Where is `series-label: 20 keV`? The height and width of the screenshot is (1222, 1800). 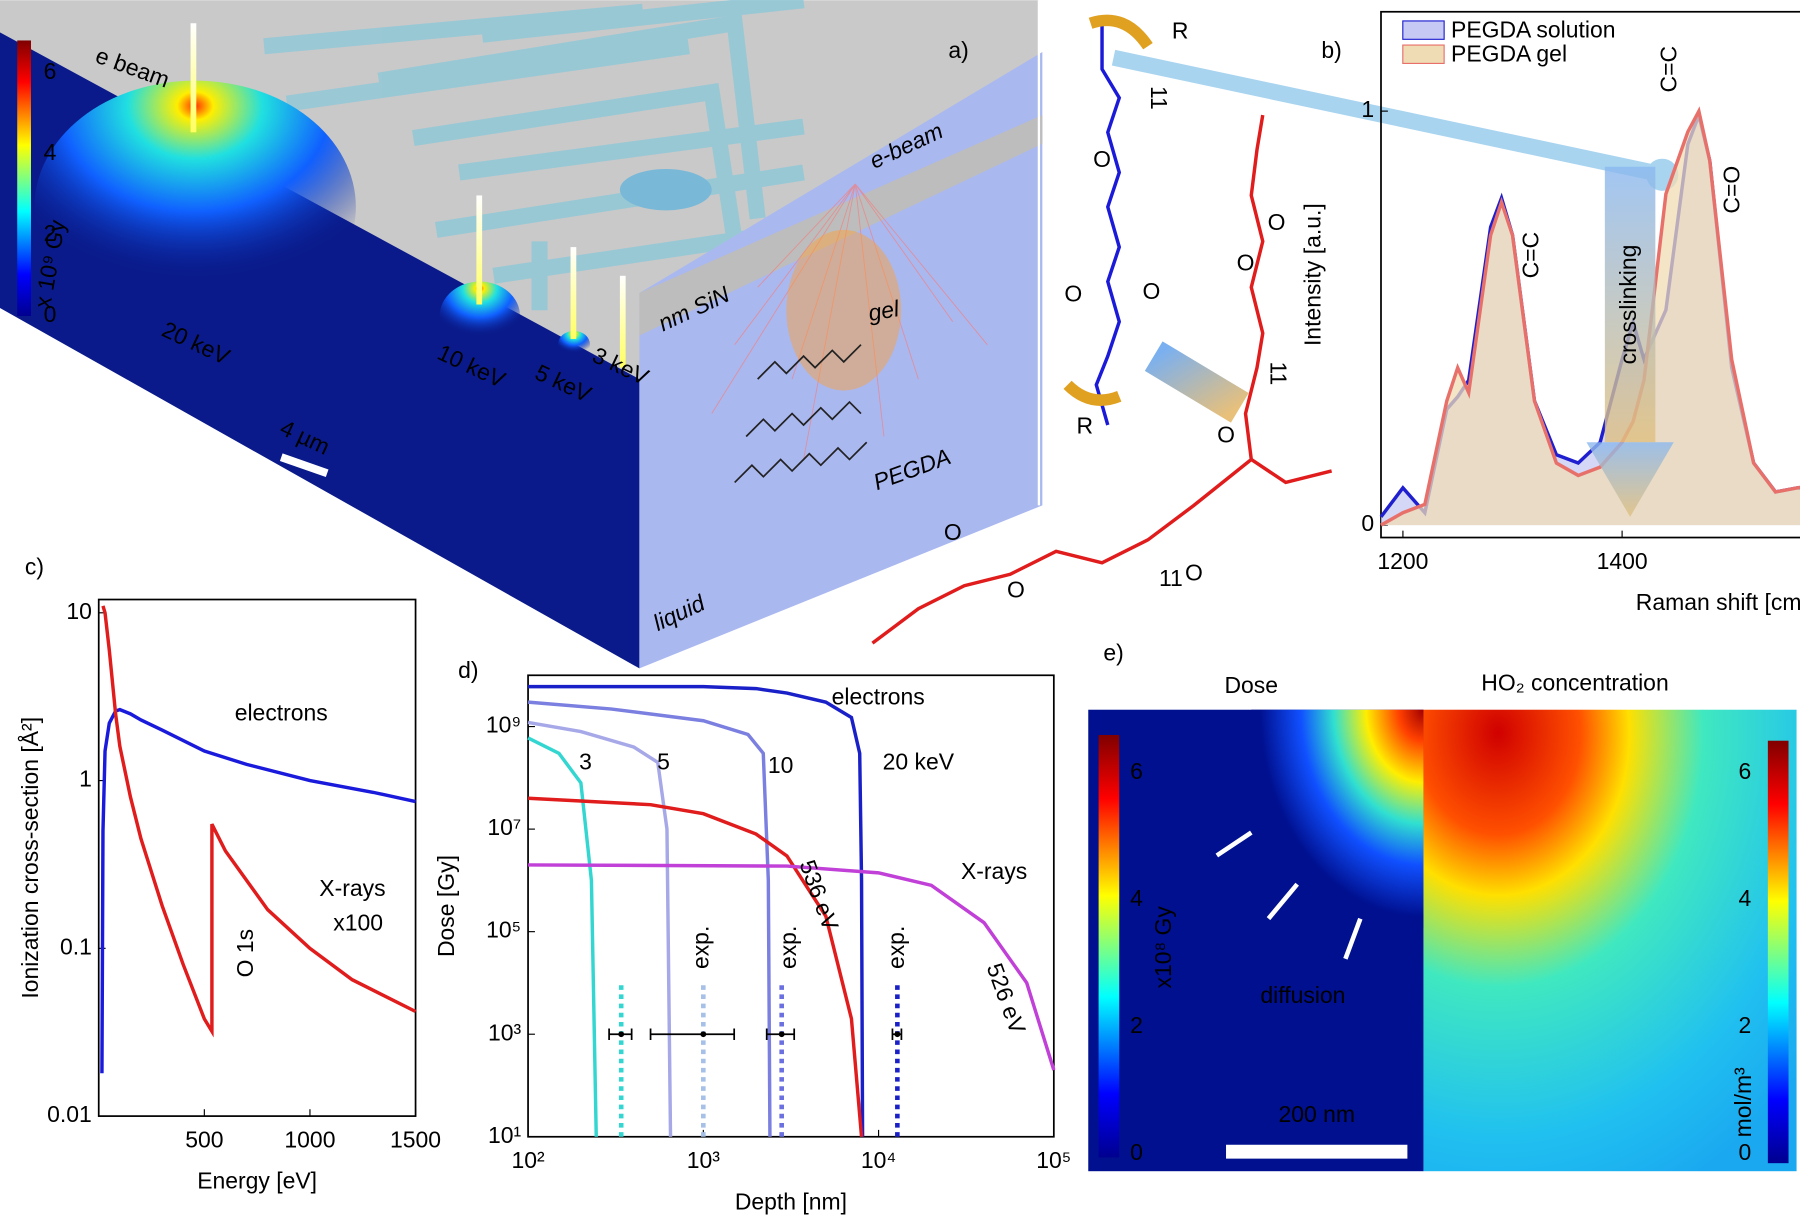
series-label: 20 keV is located at coordinates (919, 762).